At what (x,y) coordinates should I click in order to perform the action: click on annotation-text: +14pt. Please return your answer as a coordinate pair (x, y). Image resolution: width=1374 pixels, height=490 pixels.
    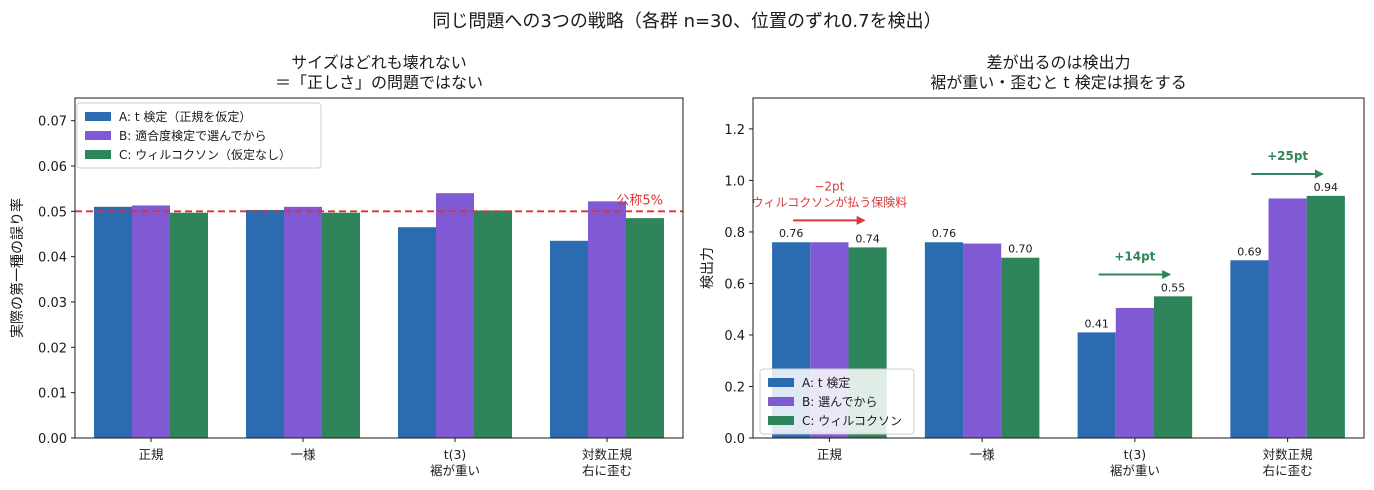
    Looking at the image, I should click on (1134, 256).